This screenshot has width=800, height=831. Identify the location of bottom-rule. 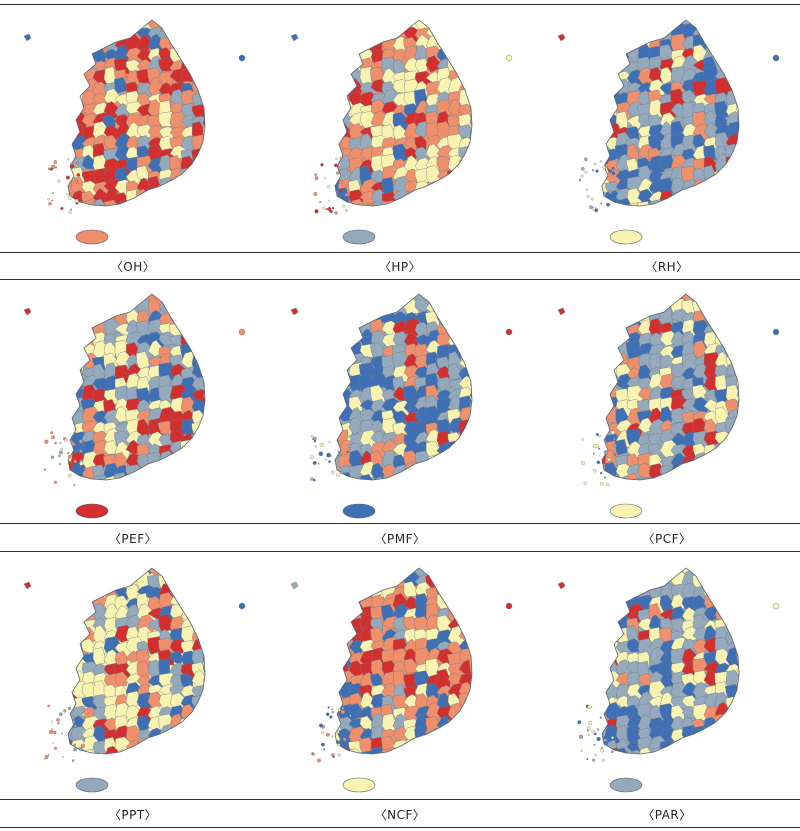
(400, 827).